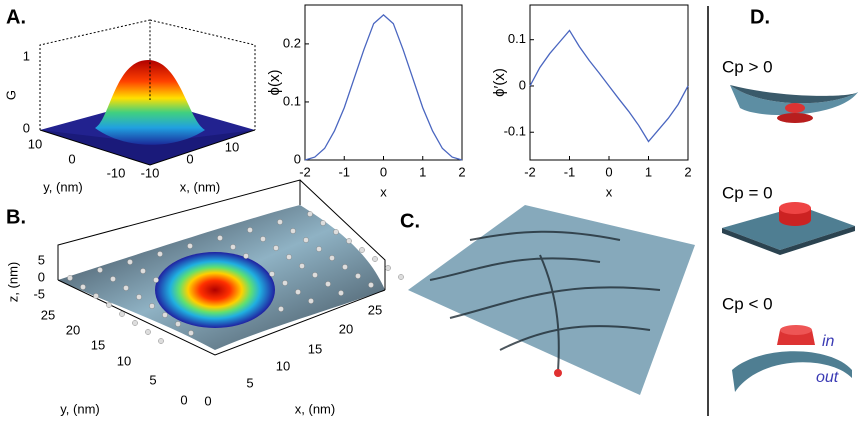 This screenshot has height=426, width=860. I want to click on y-axis-label: ϕ(x), so click(274, 83).